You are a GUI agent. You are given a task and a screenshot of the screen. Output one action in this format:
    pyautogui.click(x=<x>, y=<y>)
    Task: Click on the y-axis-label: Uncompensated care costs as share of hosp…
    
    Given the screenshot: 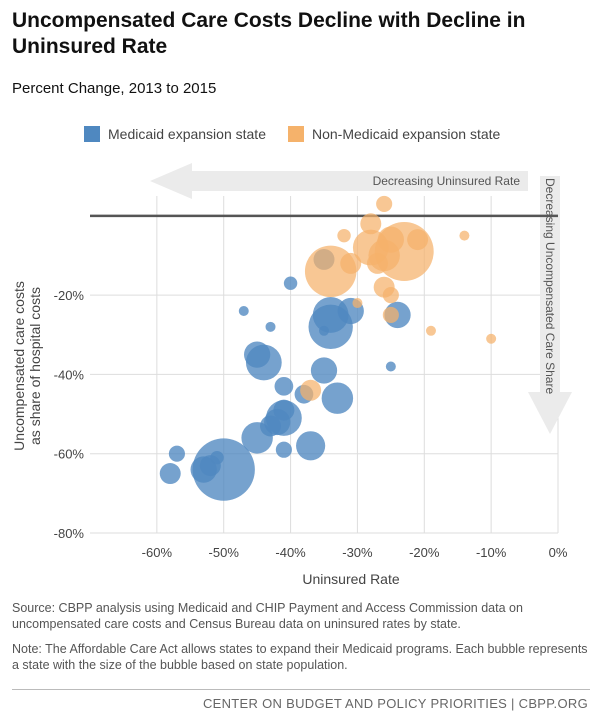 What is the action you would take?
    pyautogui.click(x=27, y=366)
    